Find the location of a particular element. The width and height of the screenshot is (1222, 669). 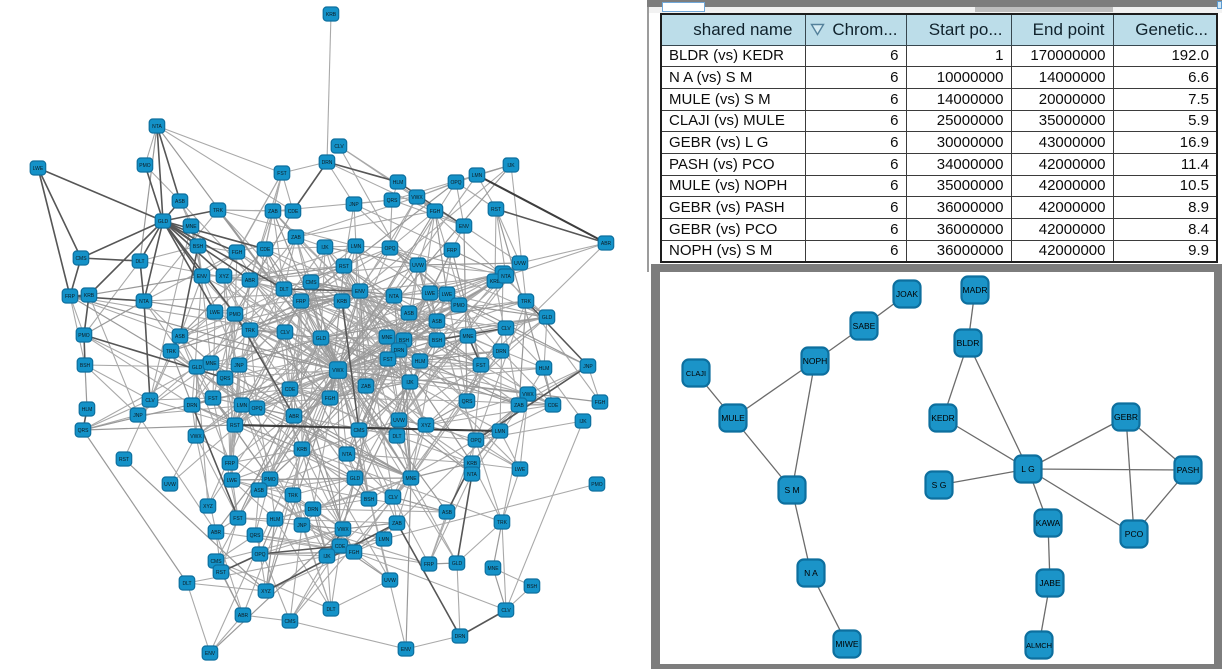

svg-text: GEBR is located at coordinates (1126, 417).